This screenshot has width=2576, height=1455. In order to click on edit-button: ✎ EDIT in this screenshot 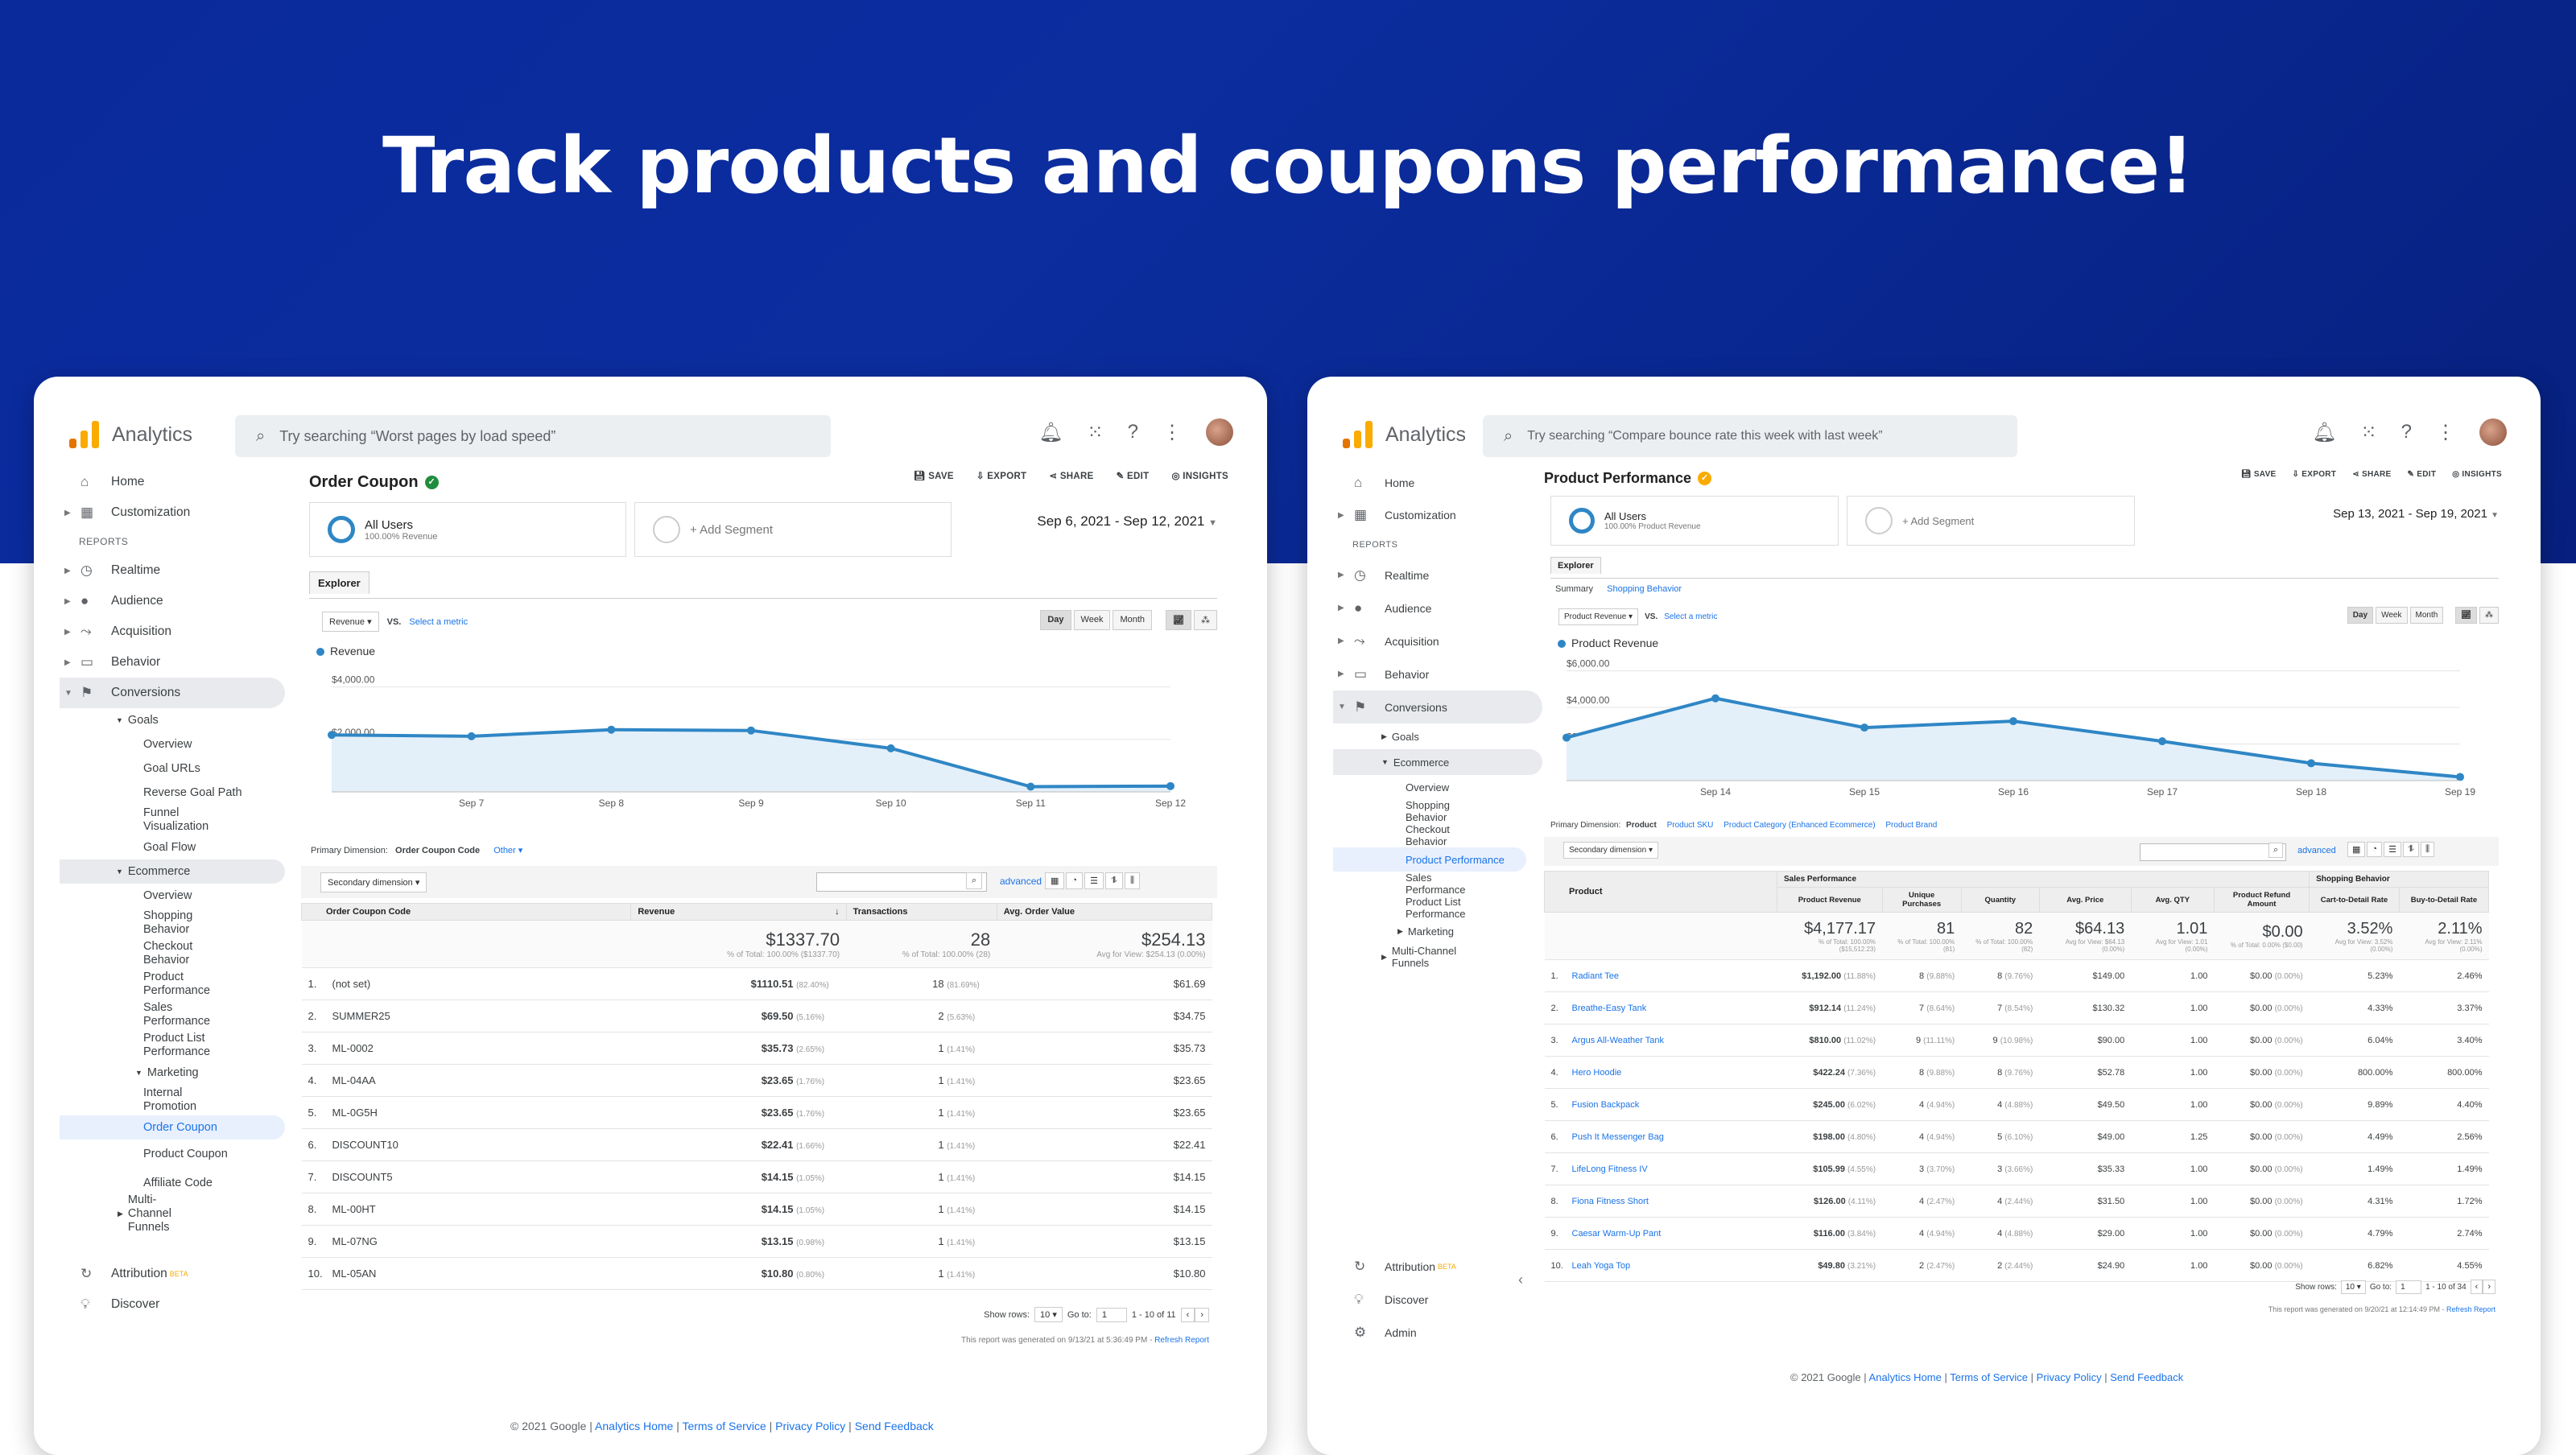, I will do `click(2422, 475)`.